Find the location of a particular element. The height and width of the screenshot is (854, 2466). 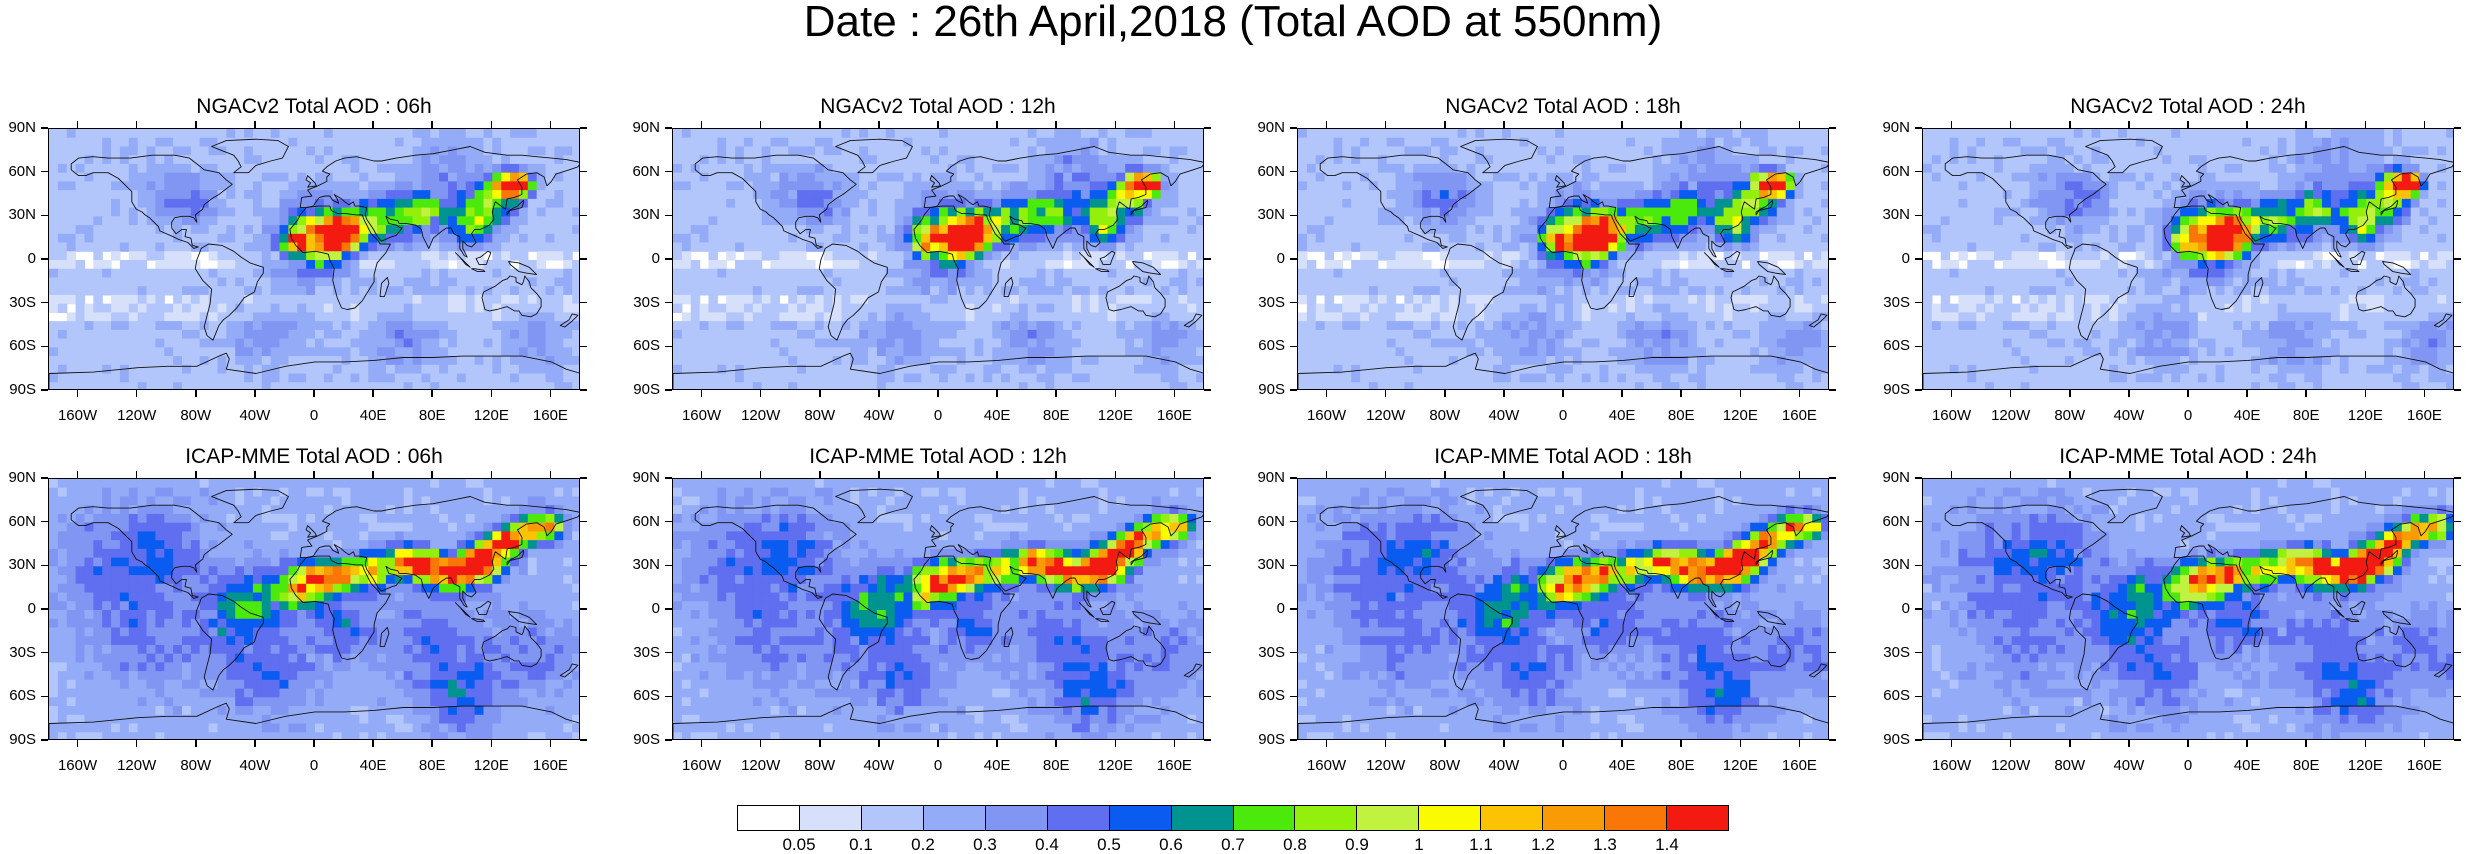

lon-label: 120W is located at coordinates (137, 415).